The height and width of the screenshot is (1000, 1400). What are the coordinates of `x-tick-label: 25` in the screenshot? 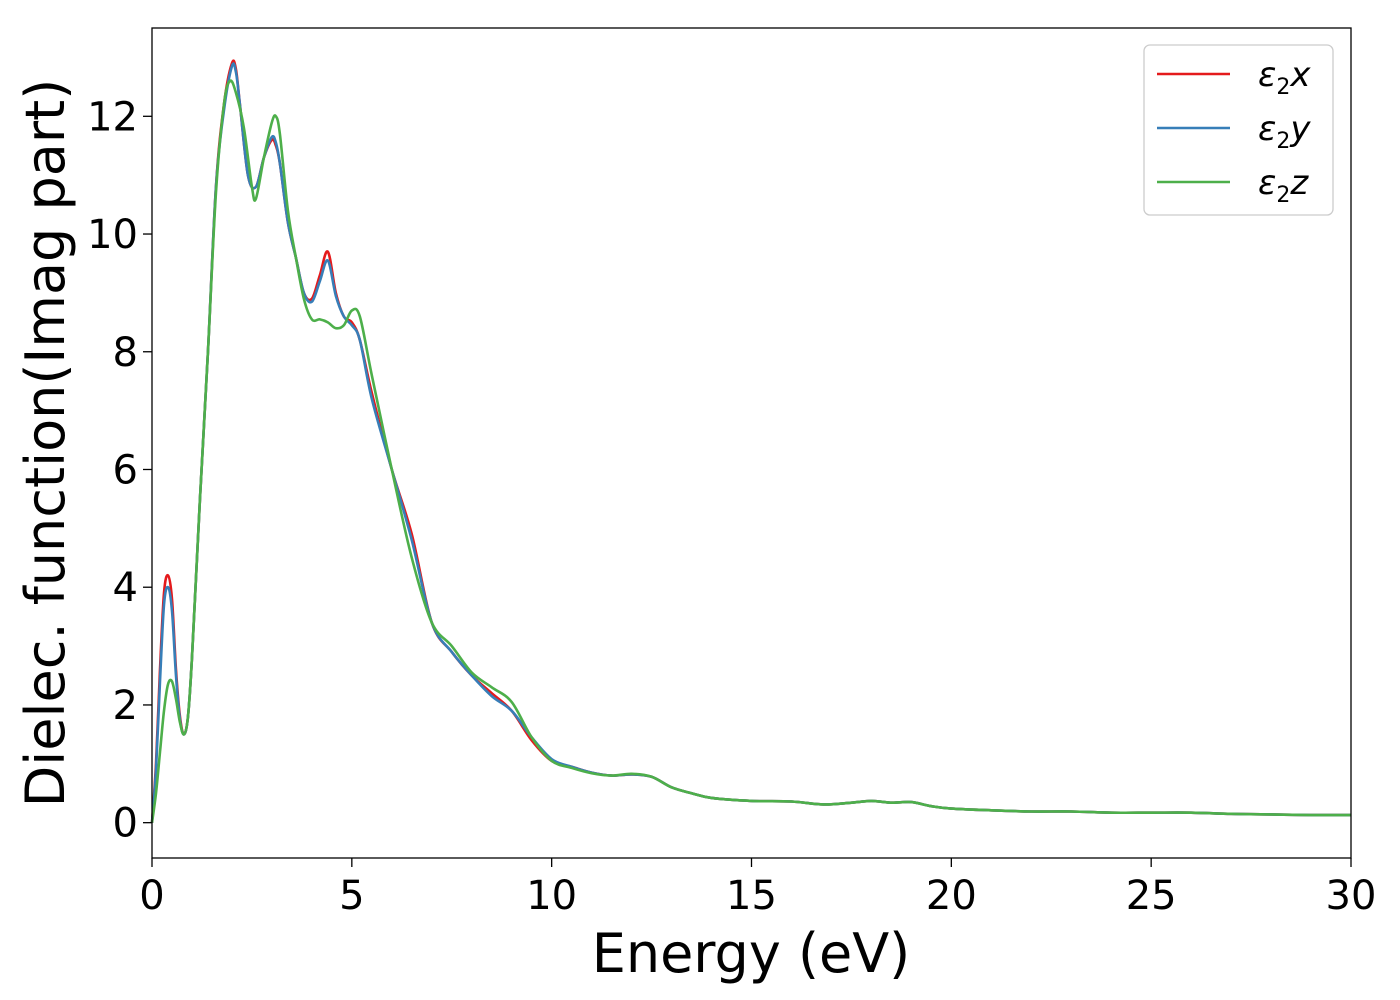 It's located at (1151, 896).